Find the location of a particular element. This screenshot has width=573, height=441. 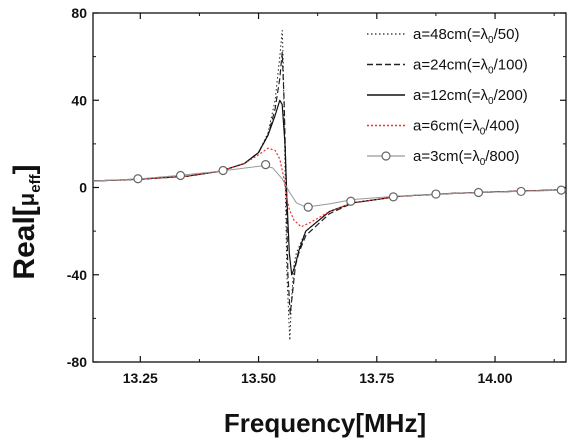

legend-label: a=48cm(=λ0/50) is located at coordinates (466, 36).